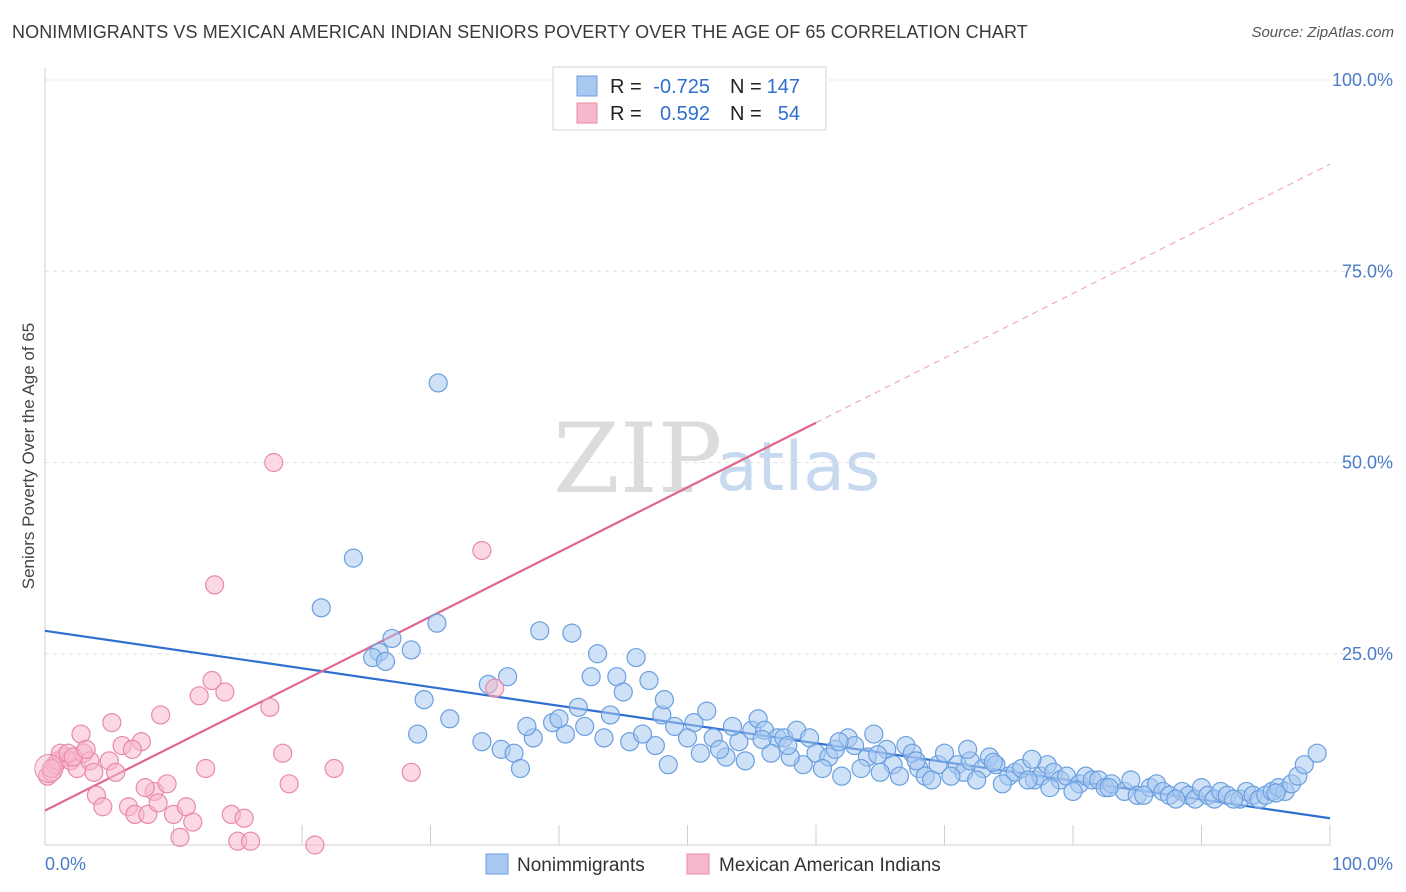 The height and width of the screenshot is (892, 1406). Describe the element at coordinates (587, 113) in the screenshot. I see `legend-swatch-mexican-american-indians` at that location.